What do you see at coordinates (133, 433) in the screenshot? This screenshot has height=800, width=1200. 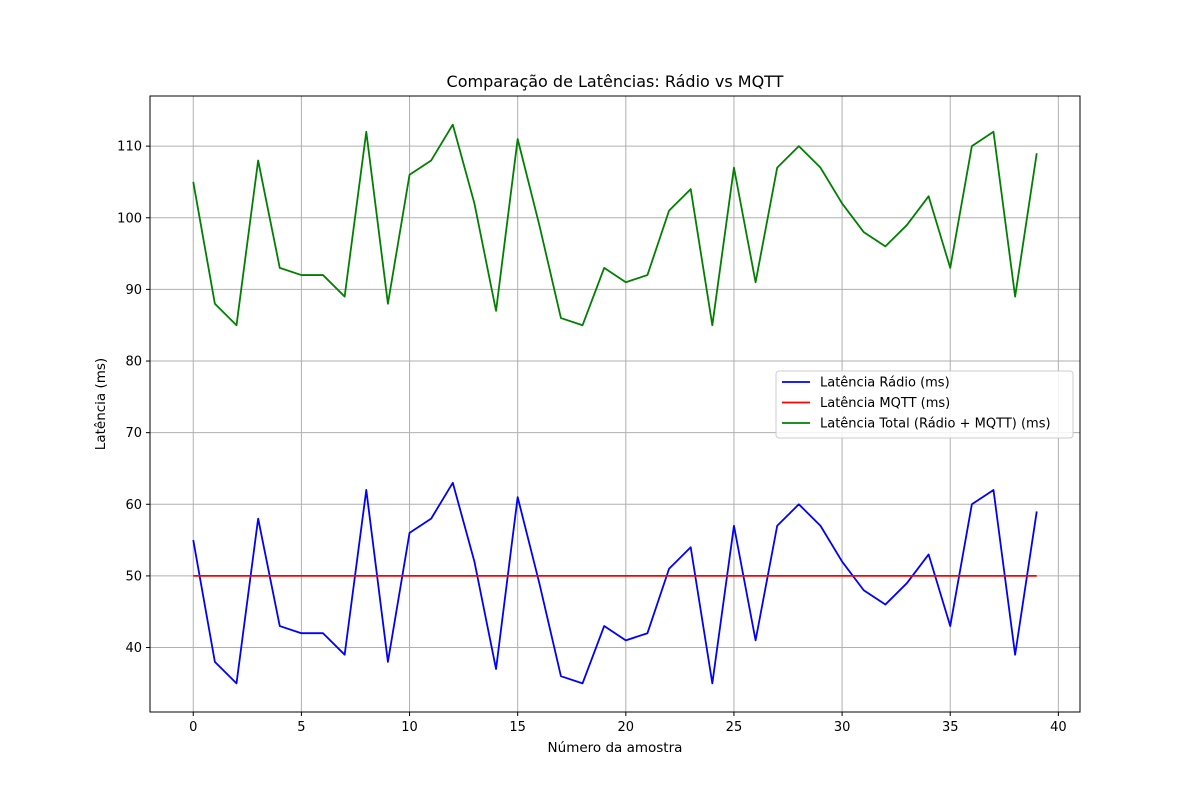 I see `y-tick-label: 70` at bounding box center [133, 433].